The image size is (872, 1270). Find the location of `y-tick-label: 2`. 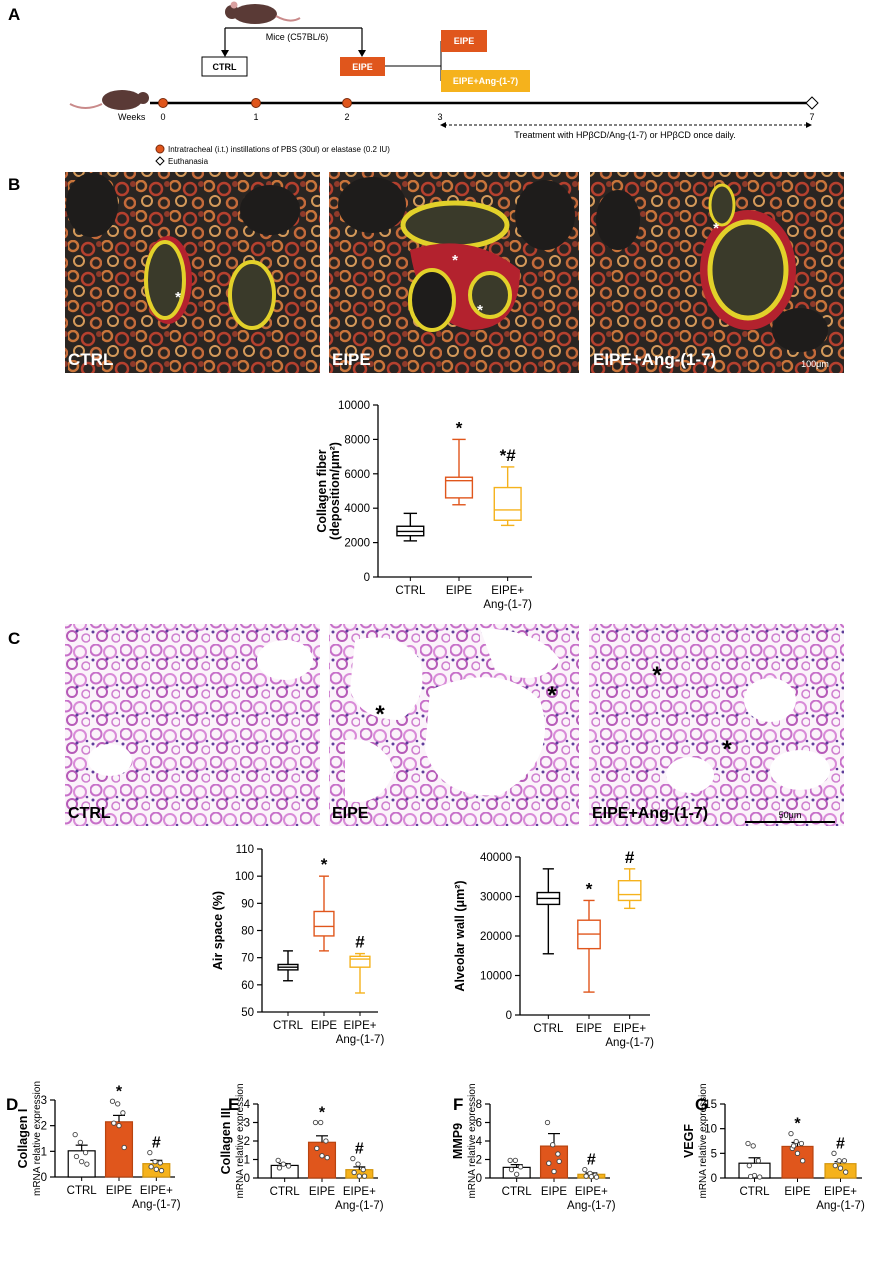

y-tick-label: 2 is located at coordinates (479, 1161).